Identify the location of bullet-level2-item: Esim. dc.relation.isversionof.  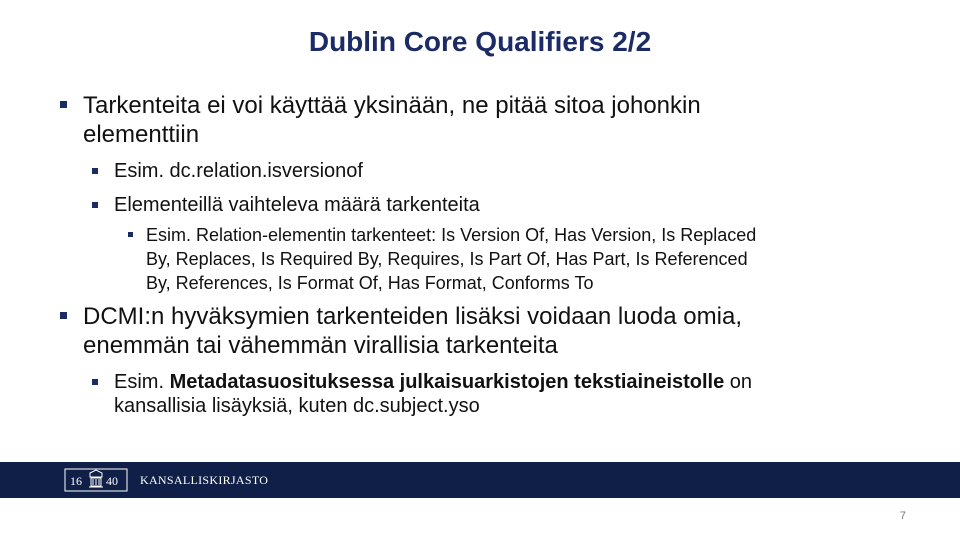
(238, 171).